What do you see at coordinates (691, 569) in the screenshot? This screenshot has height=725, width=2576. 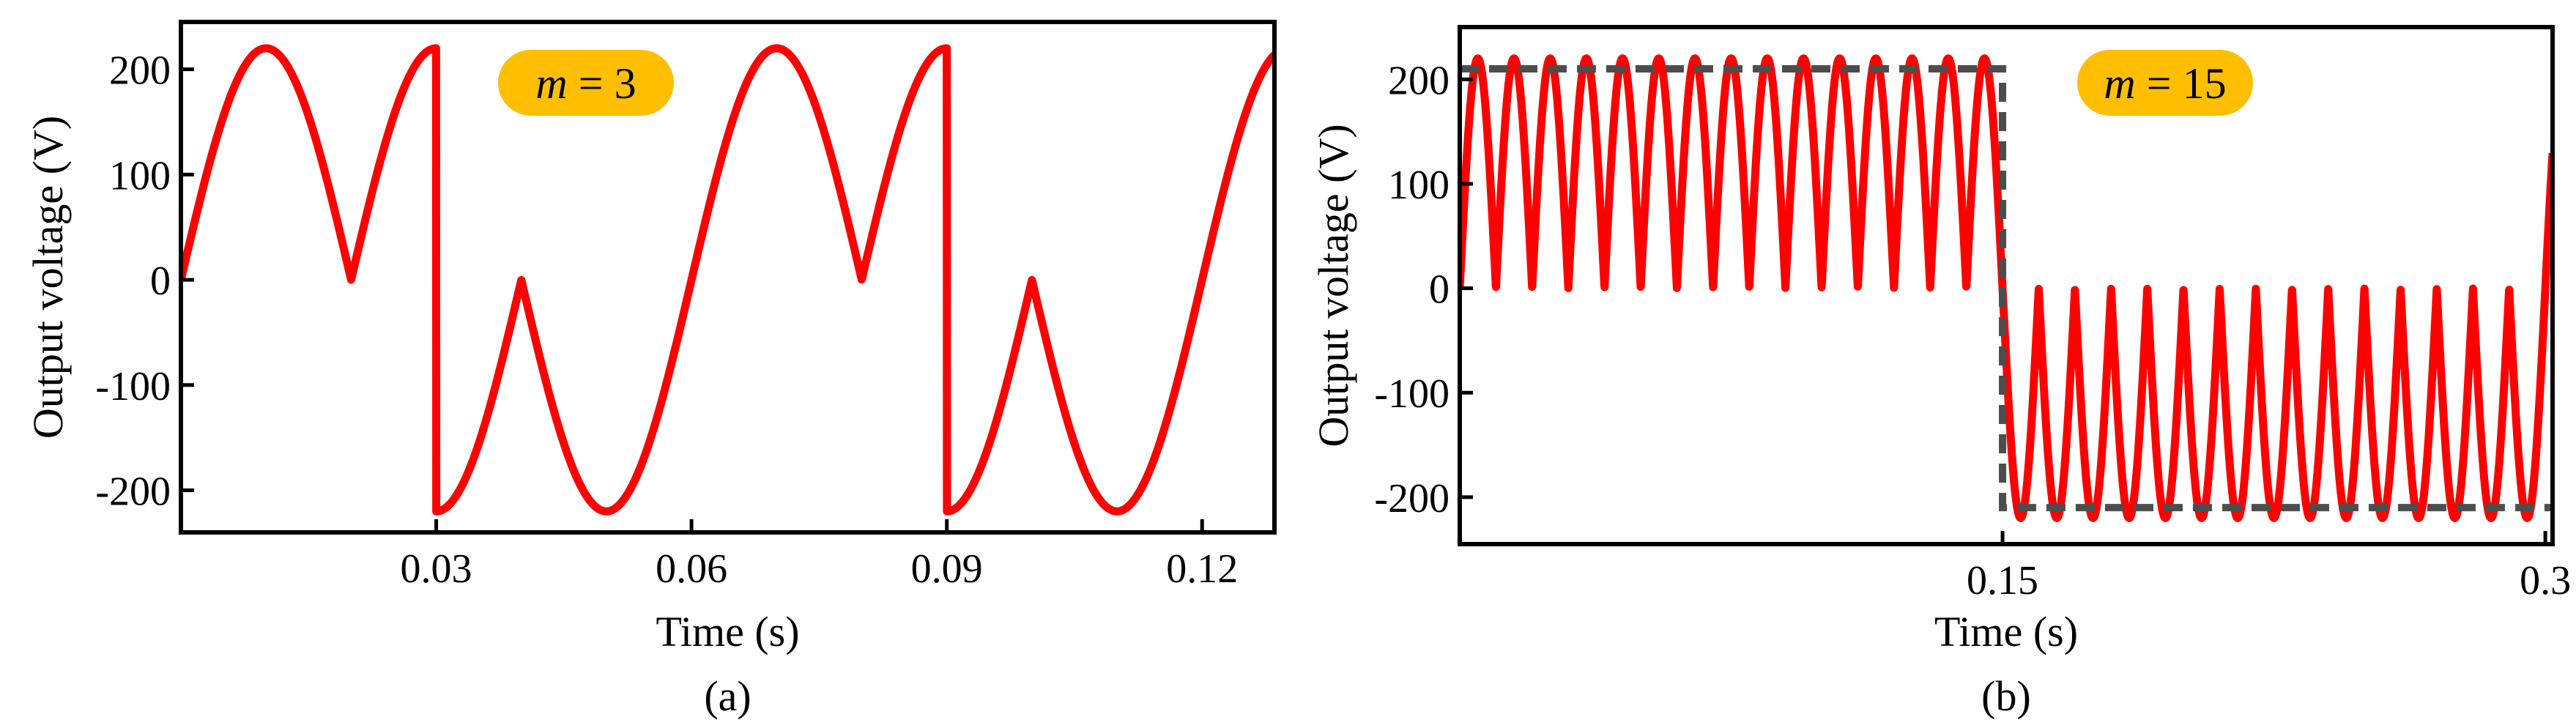 I see `x-tick-label: 0.06` at bounding box center [691, 569].